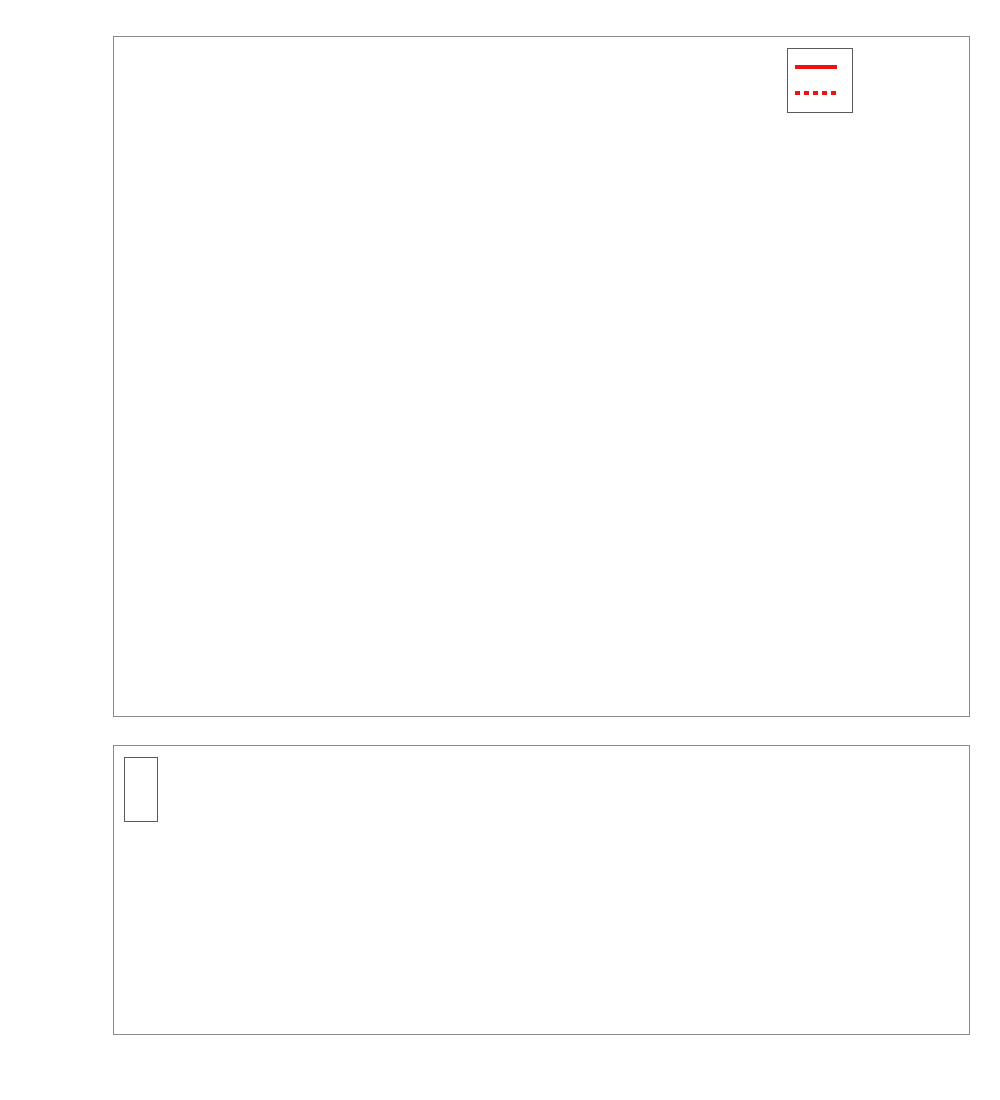  What do you see at coordinates (816, 67) in the screenshot?
I see `solid-line-icon` at bounding box center [816, 67].